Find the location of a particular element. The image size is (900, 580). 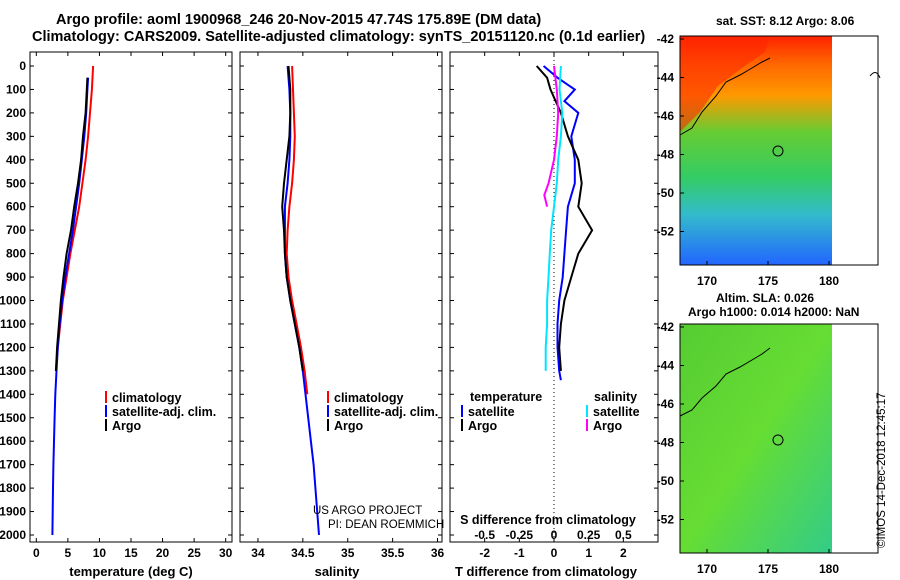

salinity-difference-x-ticks: -0.5 -0.25 0 0.25 0.5 is located at coordinates (553, 535).